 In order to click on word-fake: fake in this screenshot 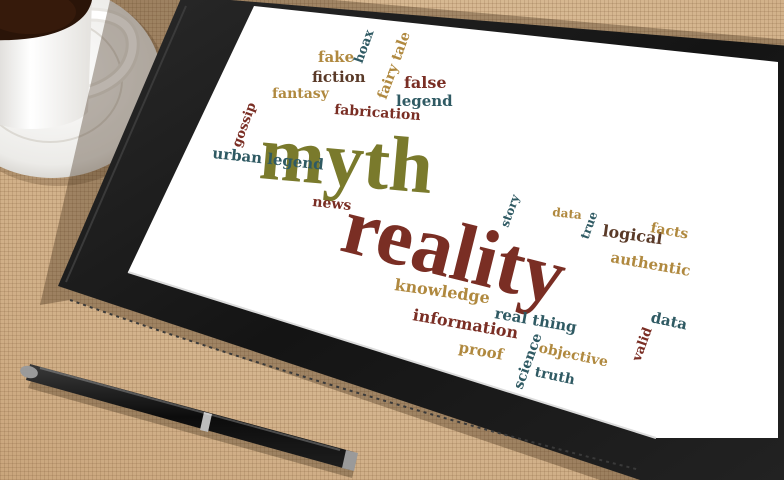, I will do `click(336, 57)`.